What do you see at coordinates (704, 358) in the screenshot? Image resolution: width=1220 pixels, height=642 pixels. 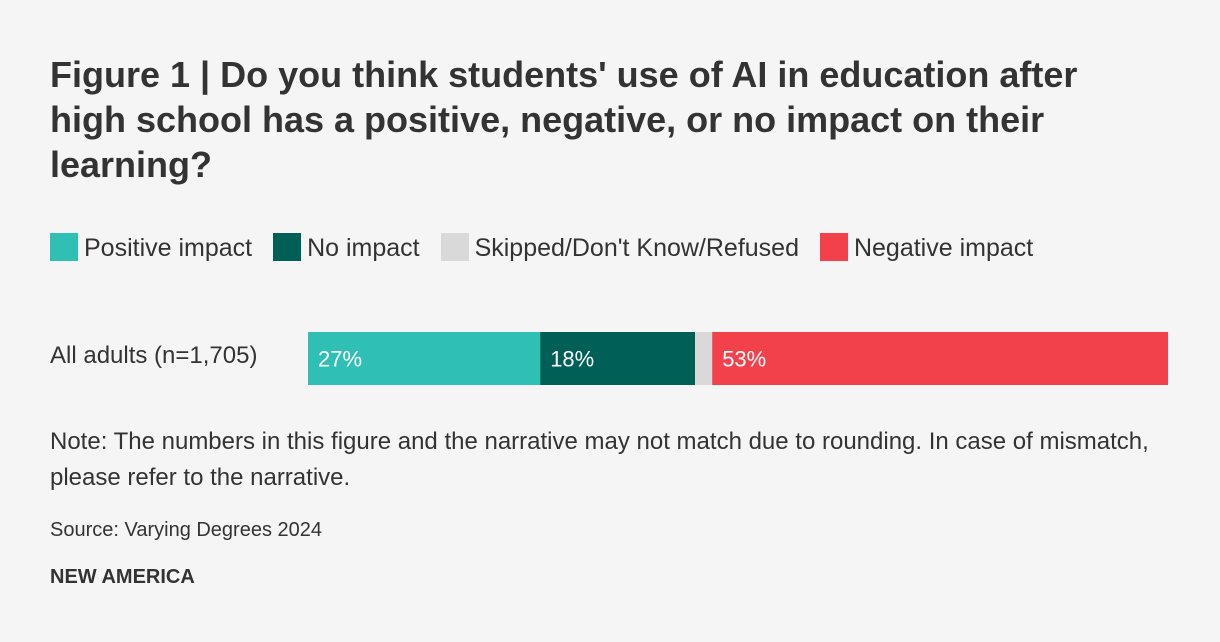 I see `bar-segment-skipped-don-t-know-refused` at bounding box center [704, 358].